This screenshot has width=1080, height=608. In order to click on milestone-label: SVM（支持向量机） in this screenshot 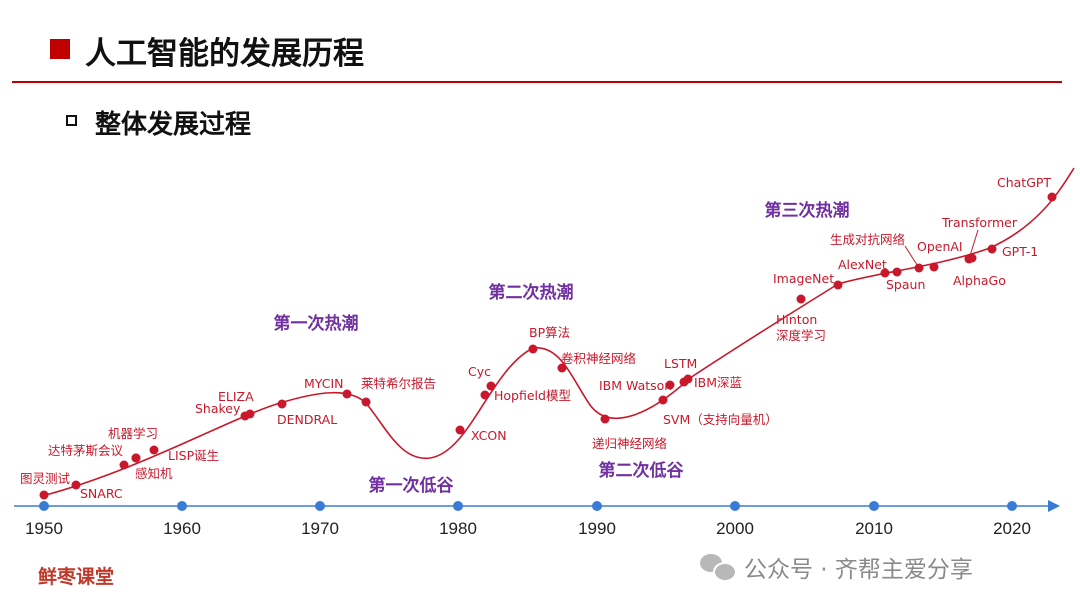, I will do `click(720, 419)`.